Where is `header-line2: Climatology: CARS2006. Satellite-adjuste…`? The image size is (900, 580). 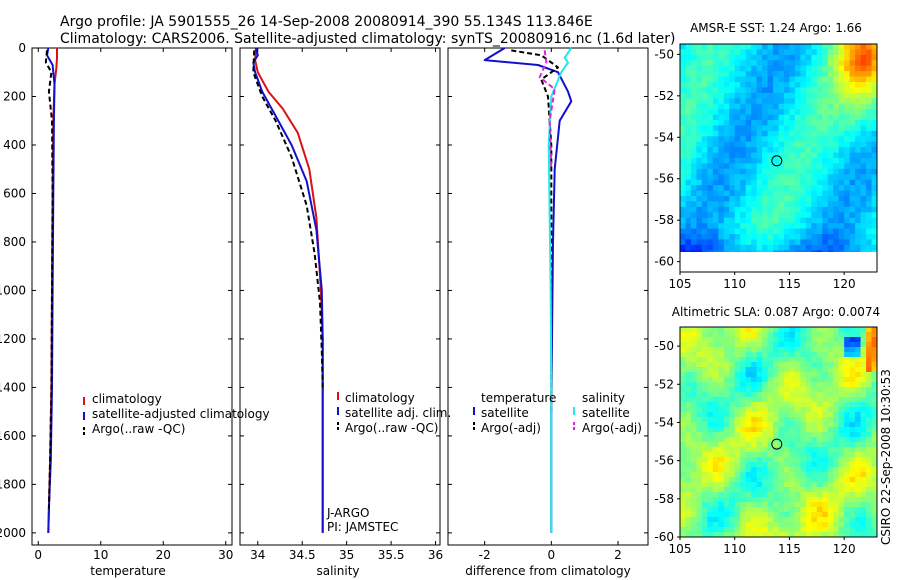
header-line2: Climatology: CARS2006. Satellite-adjuste… is located at coordinates (367, 39).